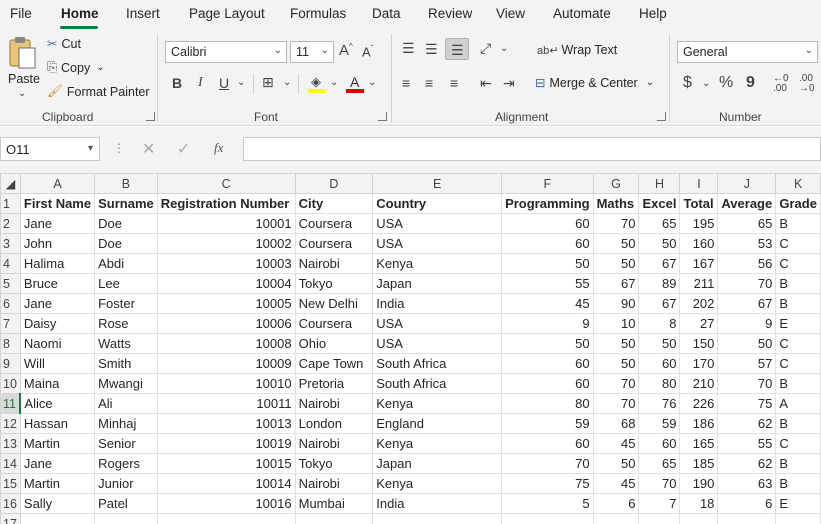 This screenshot has height=524, width=821. Describe the element at coordinates (747, 263) in the screenshot. I see `cell-j4: 56` at that location.